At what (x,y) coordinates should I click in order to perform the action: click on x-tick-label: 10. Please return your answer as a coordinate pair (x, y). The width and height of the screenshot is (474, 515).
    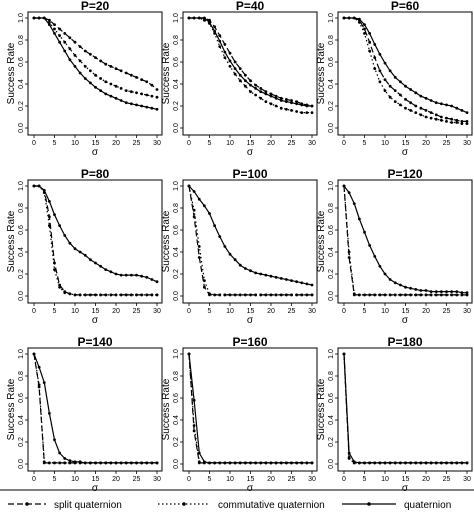
    Looking at the image, I should click on (75, 143).